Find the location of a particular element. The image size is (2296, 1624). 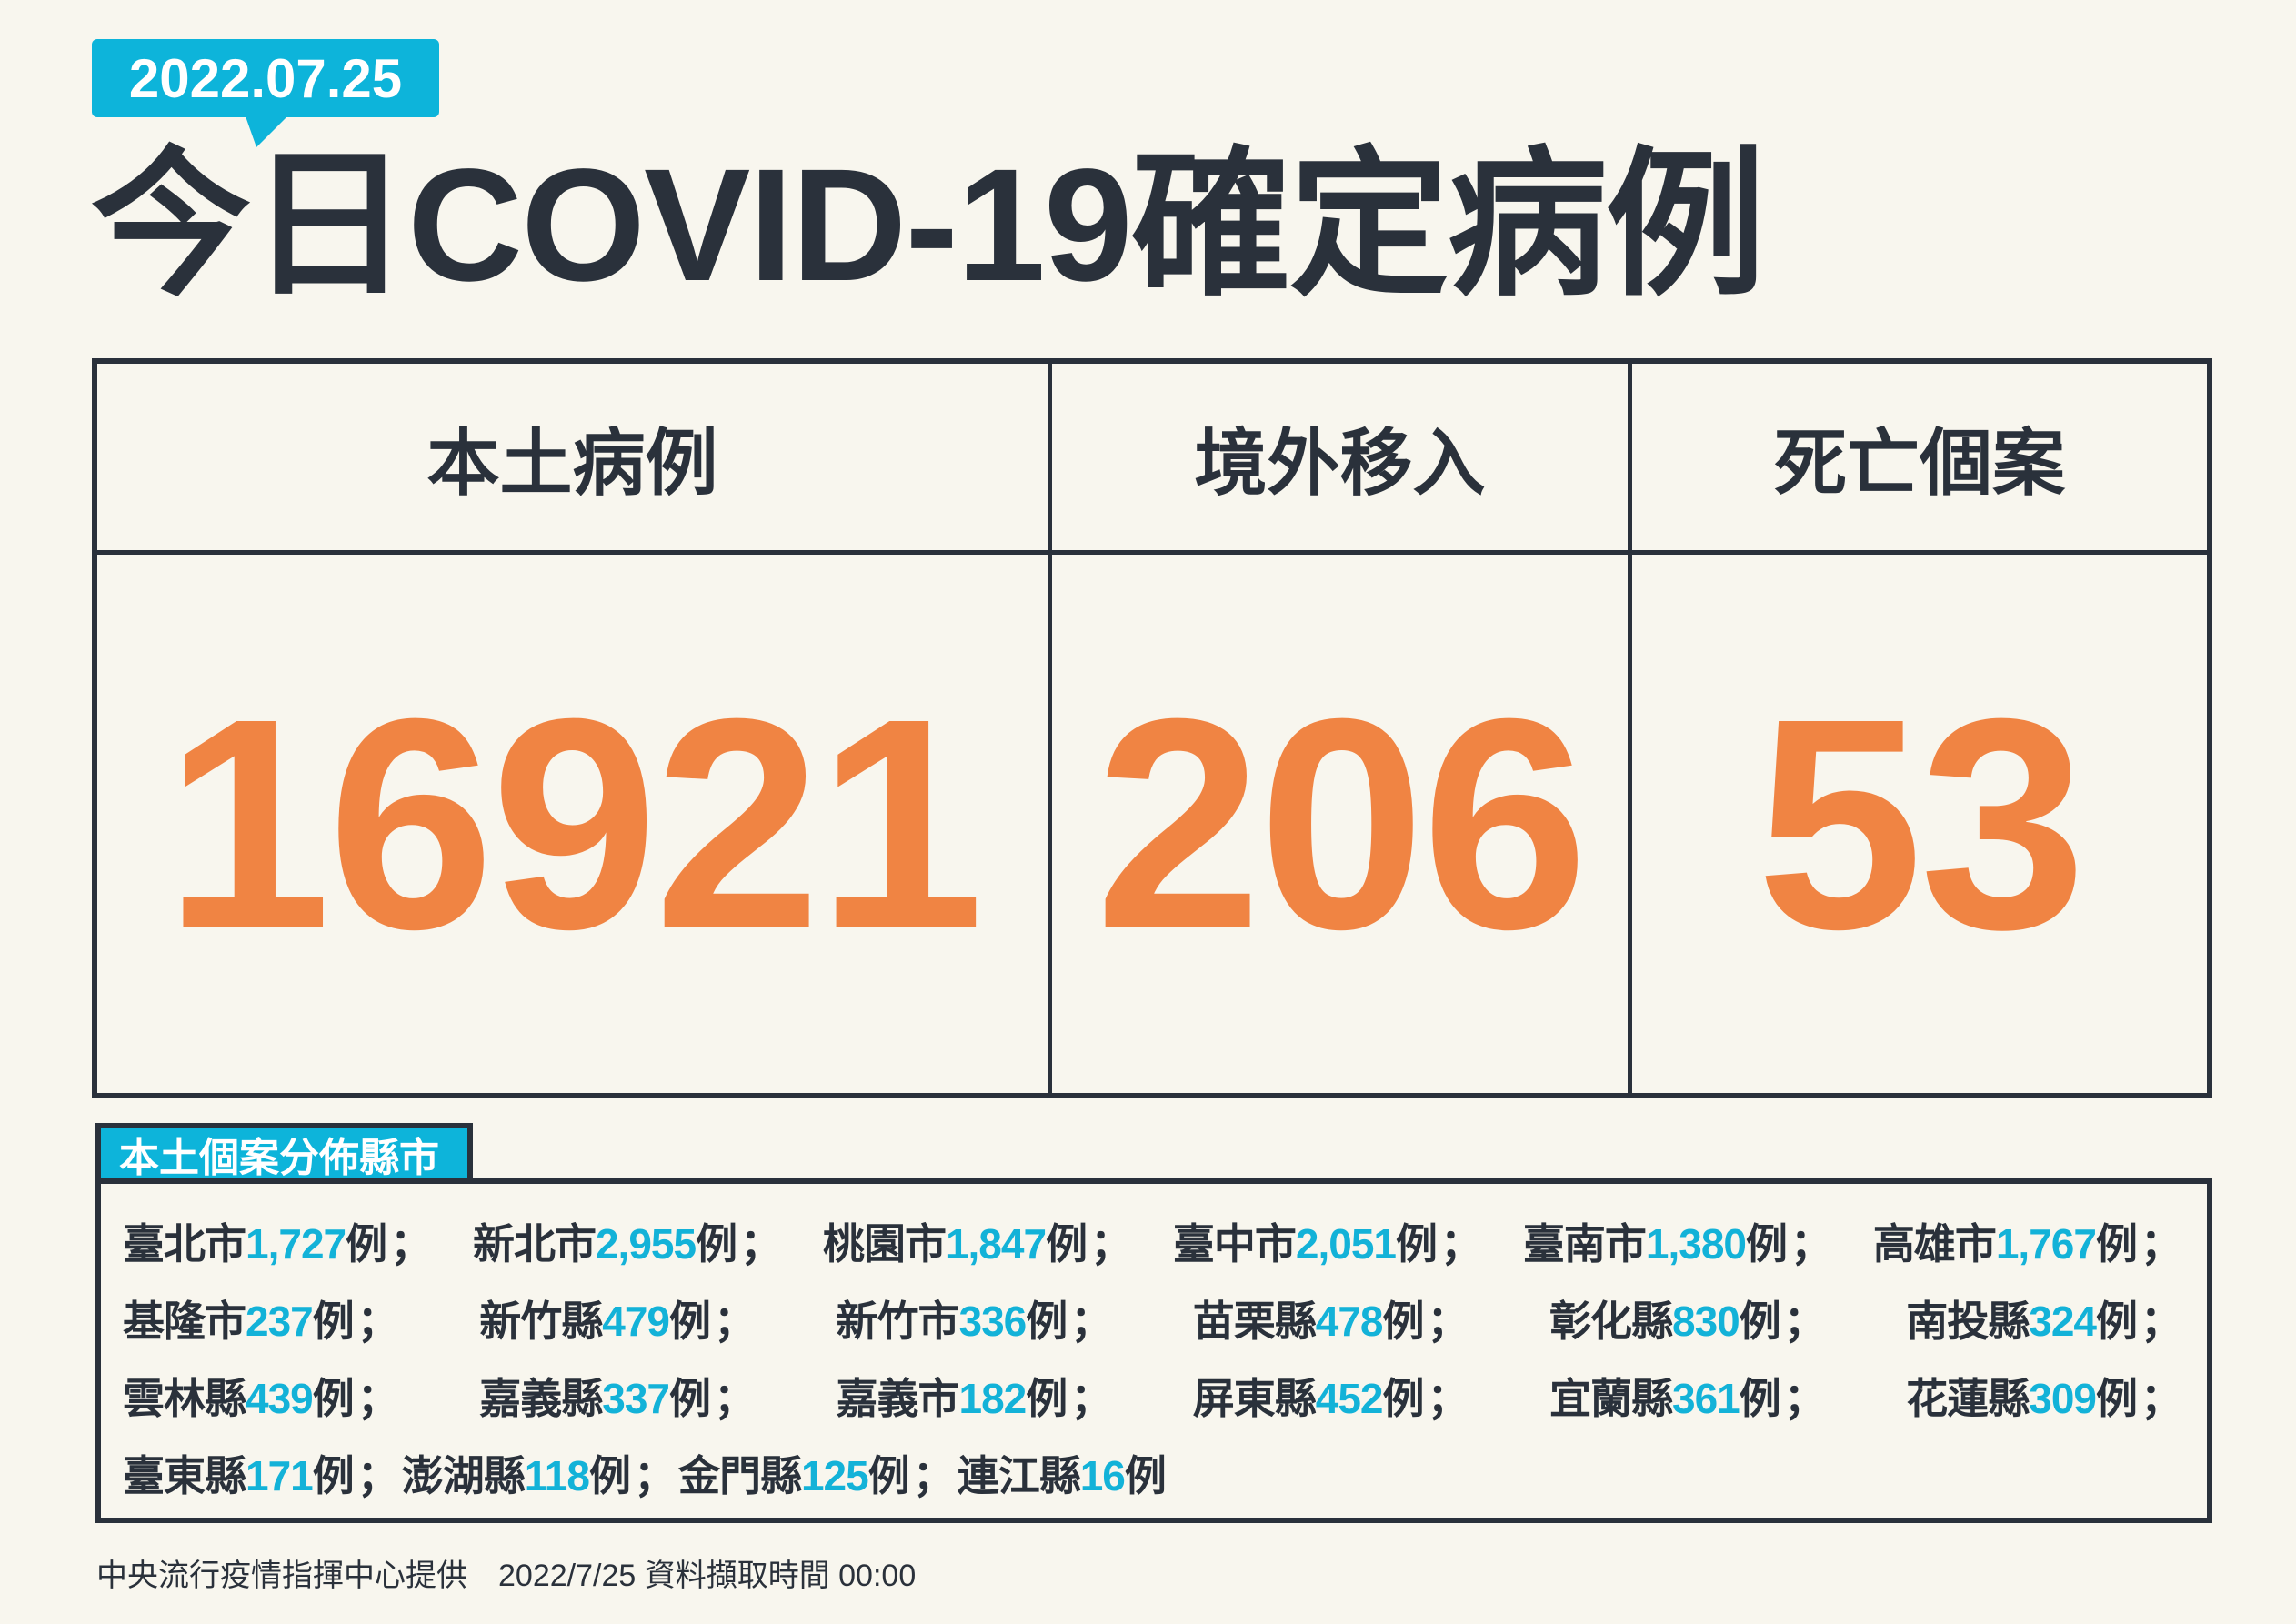

county-name: 南投縣 is located at coordinates (1968, 1321).